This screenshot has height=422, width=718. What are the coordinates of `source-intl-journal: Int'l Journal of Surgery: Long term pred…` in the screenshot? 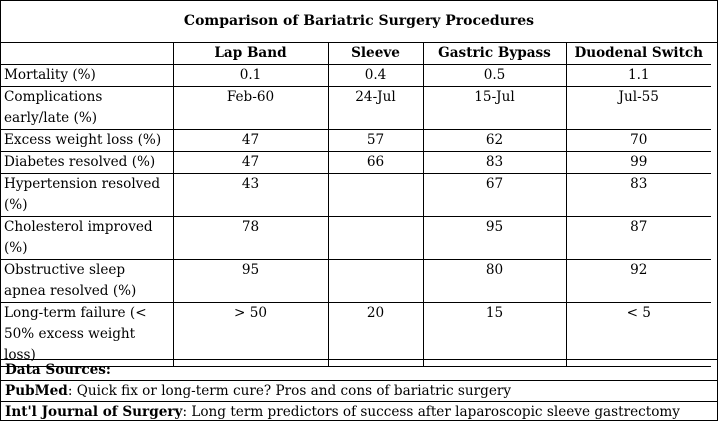 It's located at (359, 411).